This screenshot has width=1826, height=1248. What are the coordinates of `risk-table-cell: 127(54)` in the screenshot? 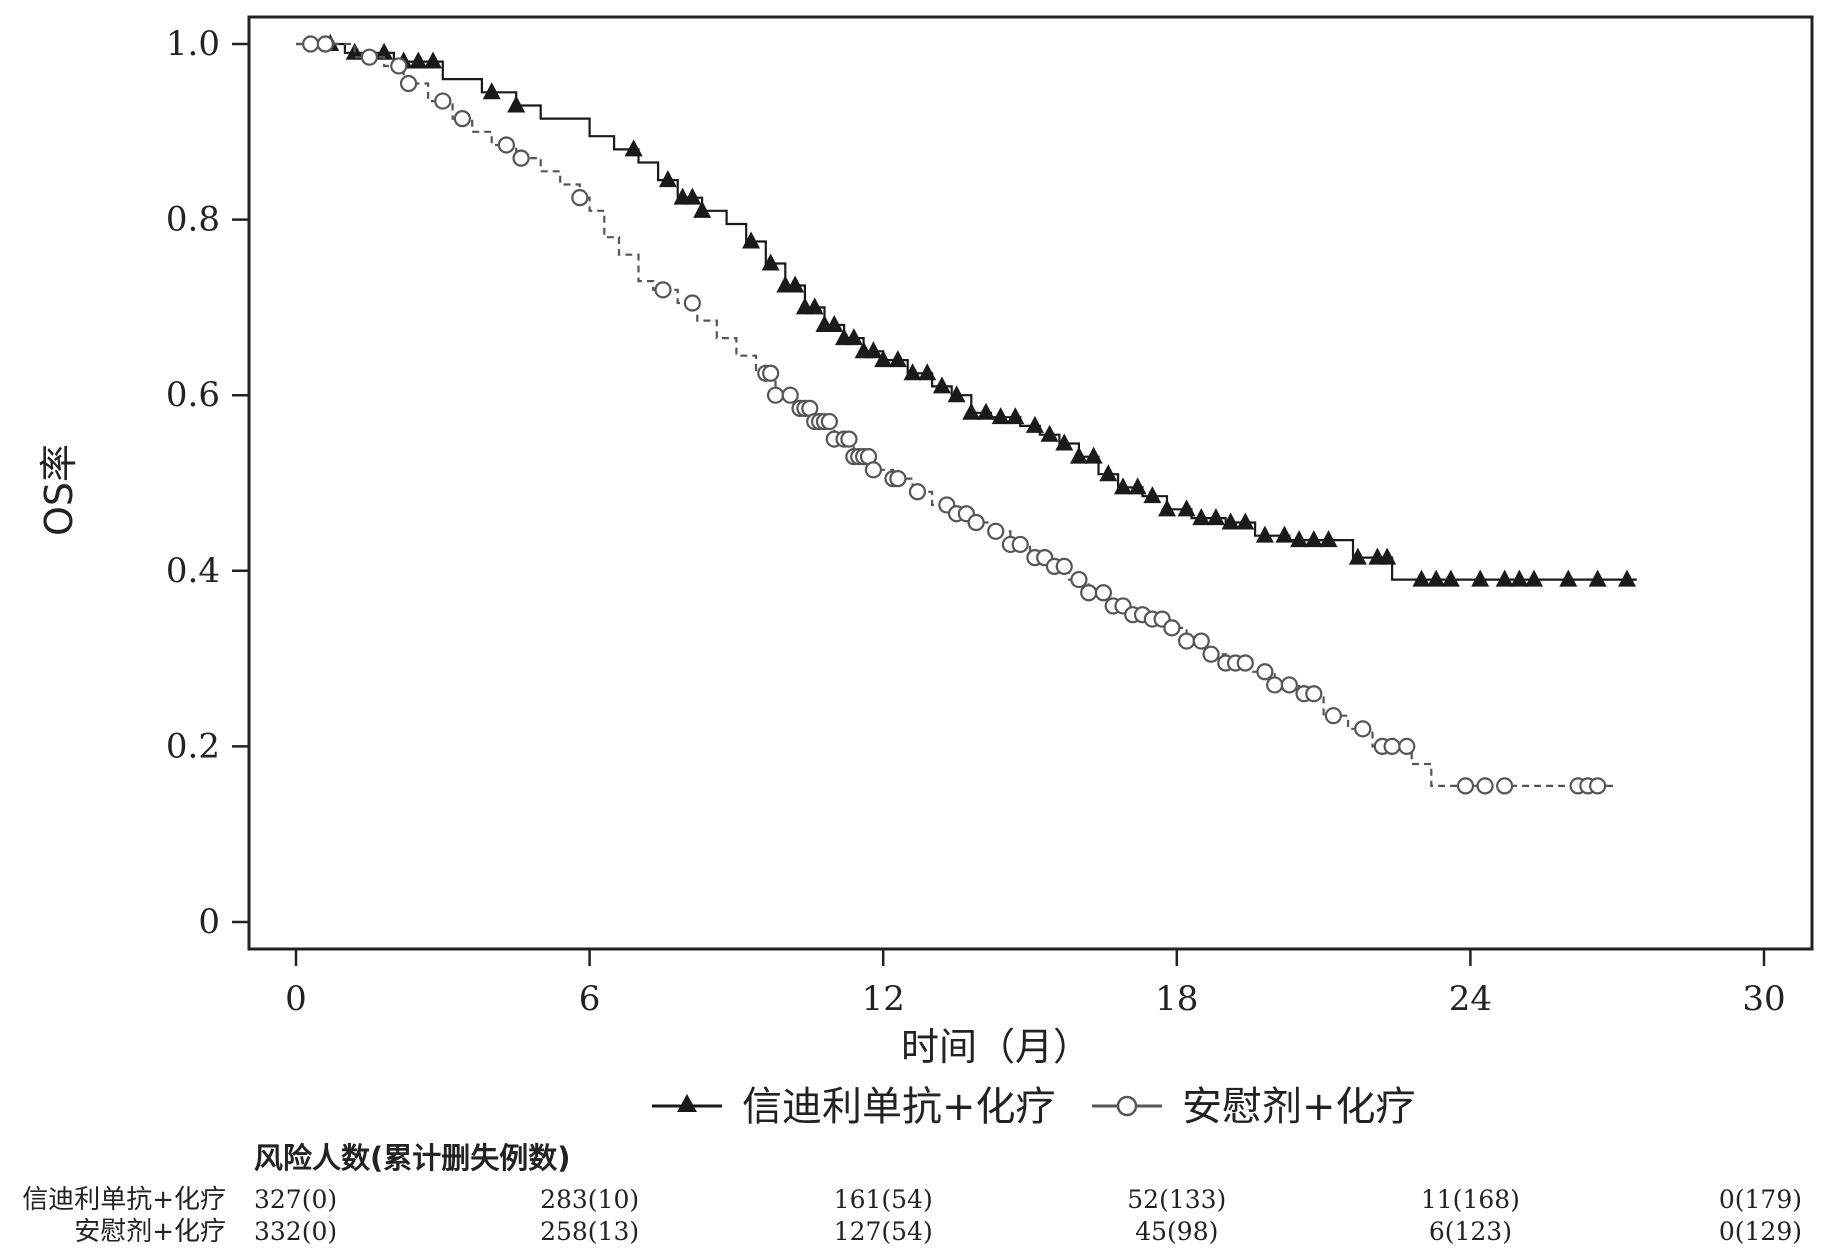 It's located at (883, 1231).